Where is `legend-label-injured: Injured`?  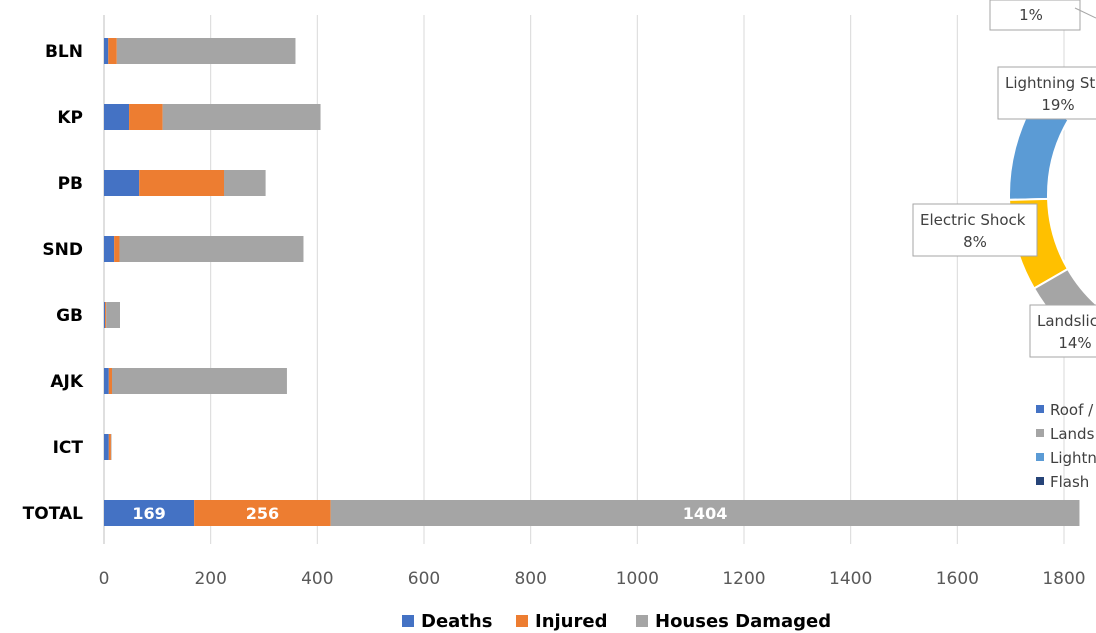 legend-label-injured: Injured is located at coordinates (571, 621).